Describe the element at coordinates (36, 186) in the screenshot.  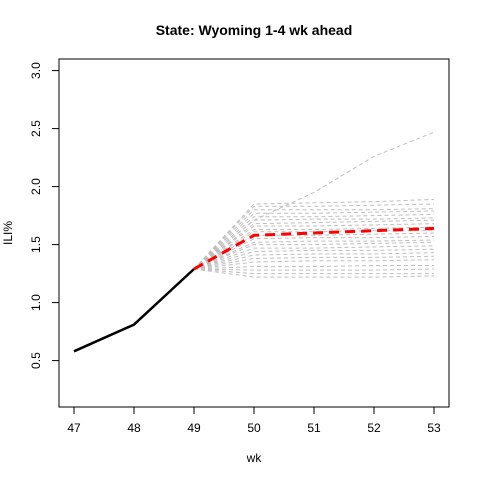
I see `y-tick-label: 2.0` at that location.